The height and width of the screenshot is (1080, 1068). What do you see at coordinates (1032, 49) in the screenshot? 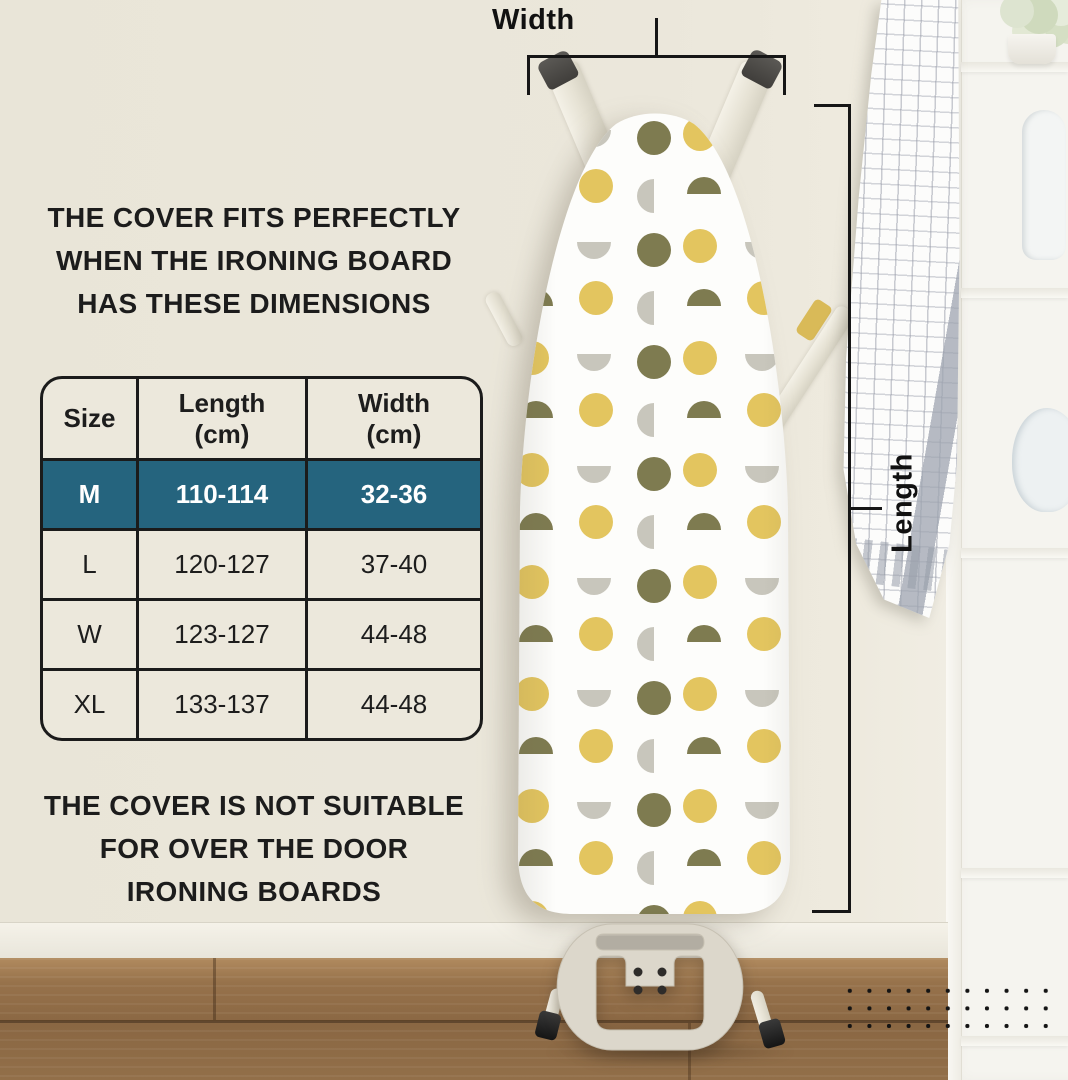
I see `plant-pot` at bounding box center [1032, 49].